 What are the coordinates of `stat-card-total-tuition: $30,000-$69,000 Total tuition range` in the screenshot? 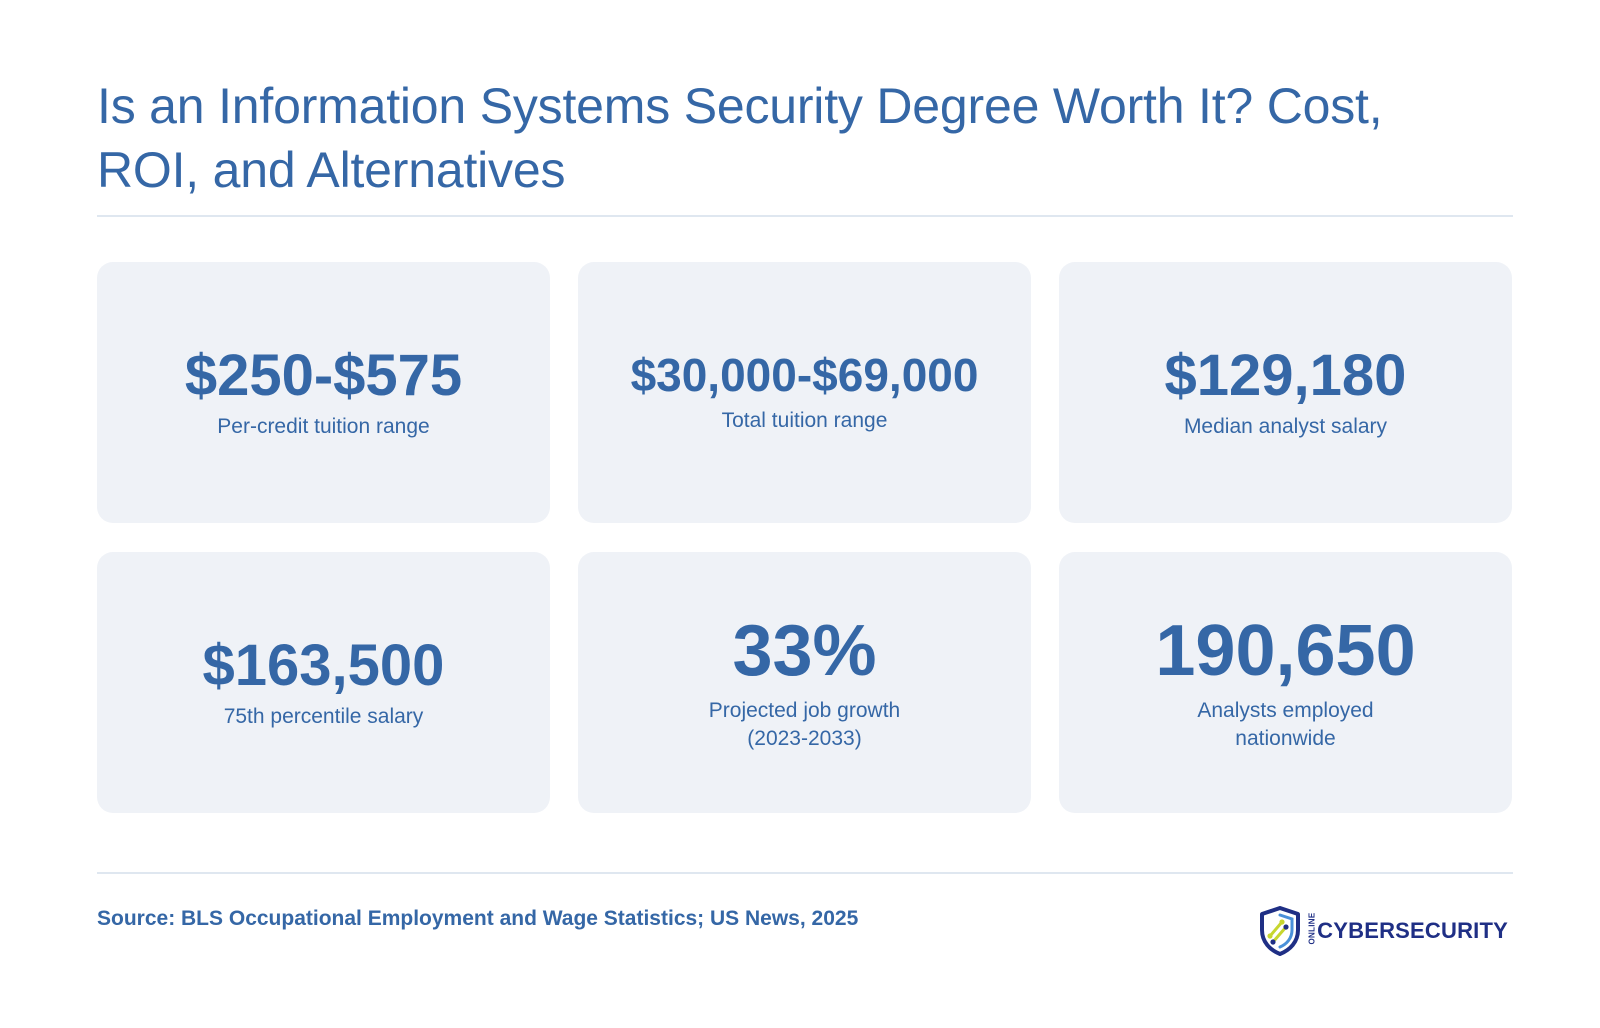 It's located at (804, 392).